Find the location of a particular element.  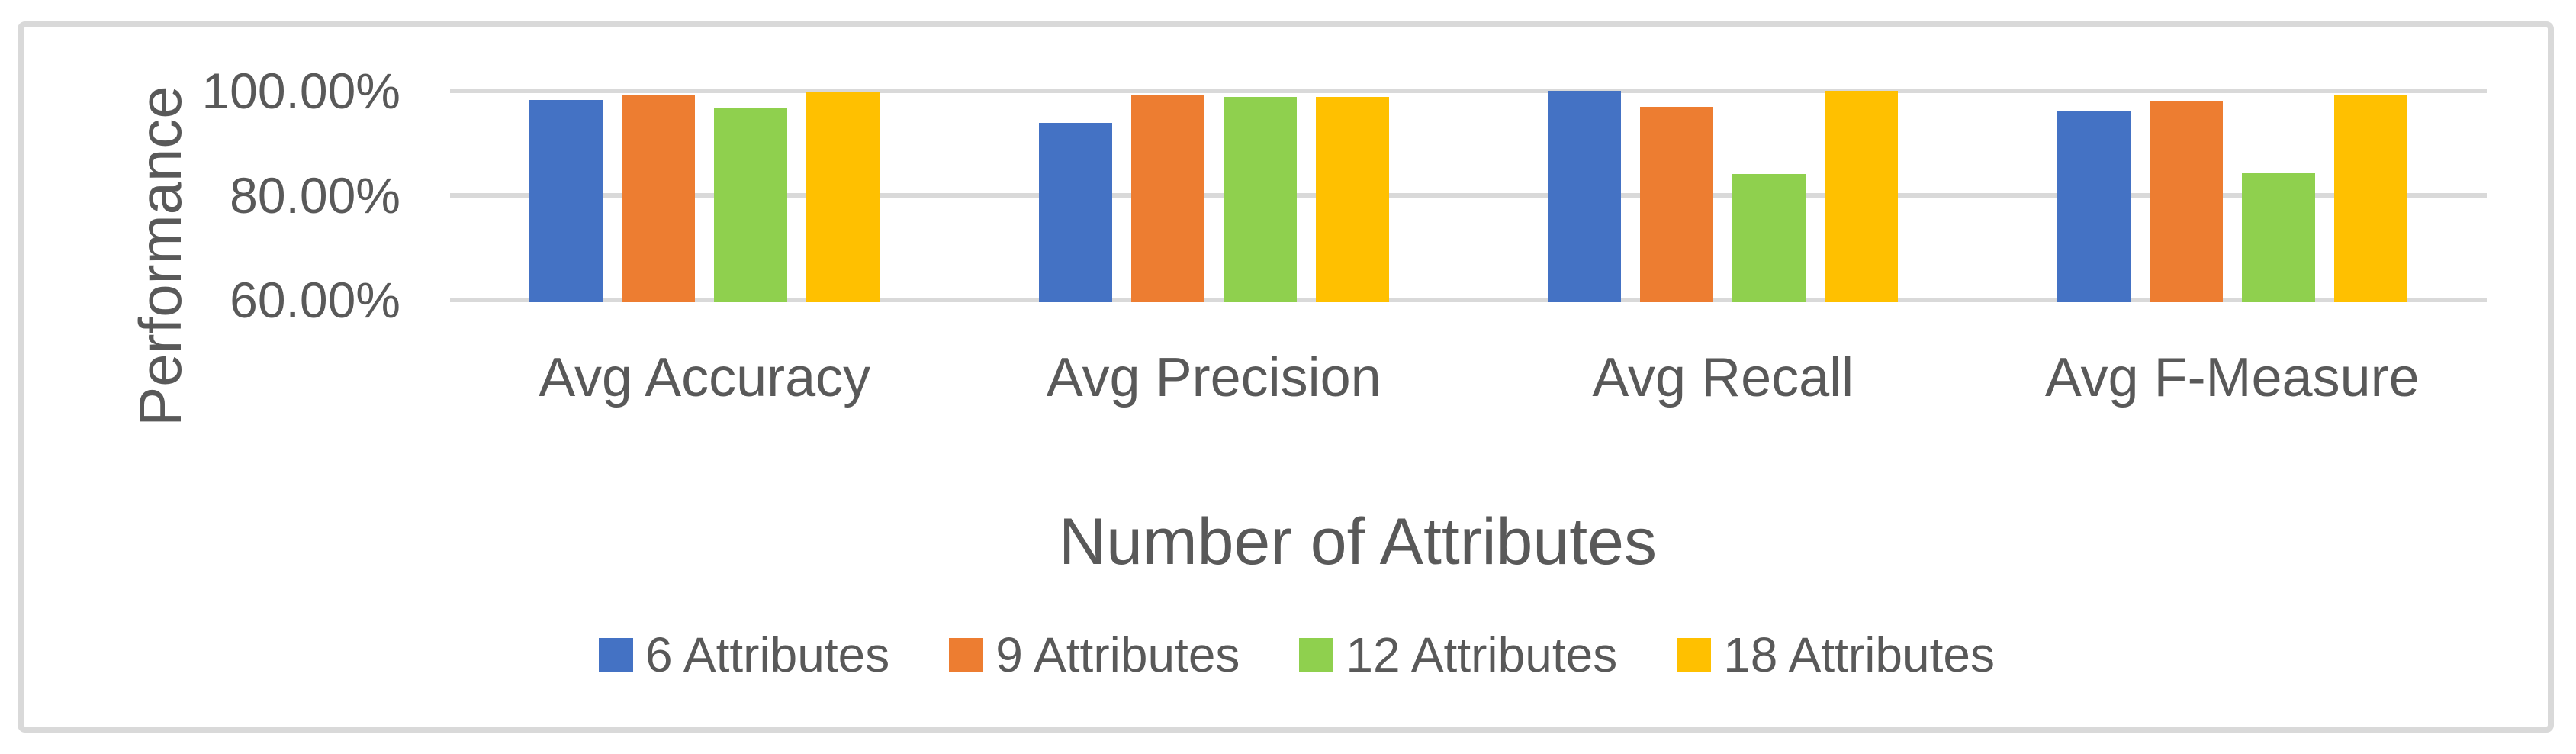

y-tick-label: 60.00% is located at coordinates (315, 300).